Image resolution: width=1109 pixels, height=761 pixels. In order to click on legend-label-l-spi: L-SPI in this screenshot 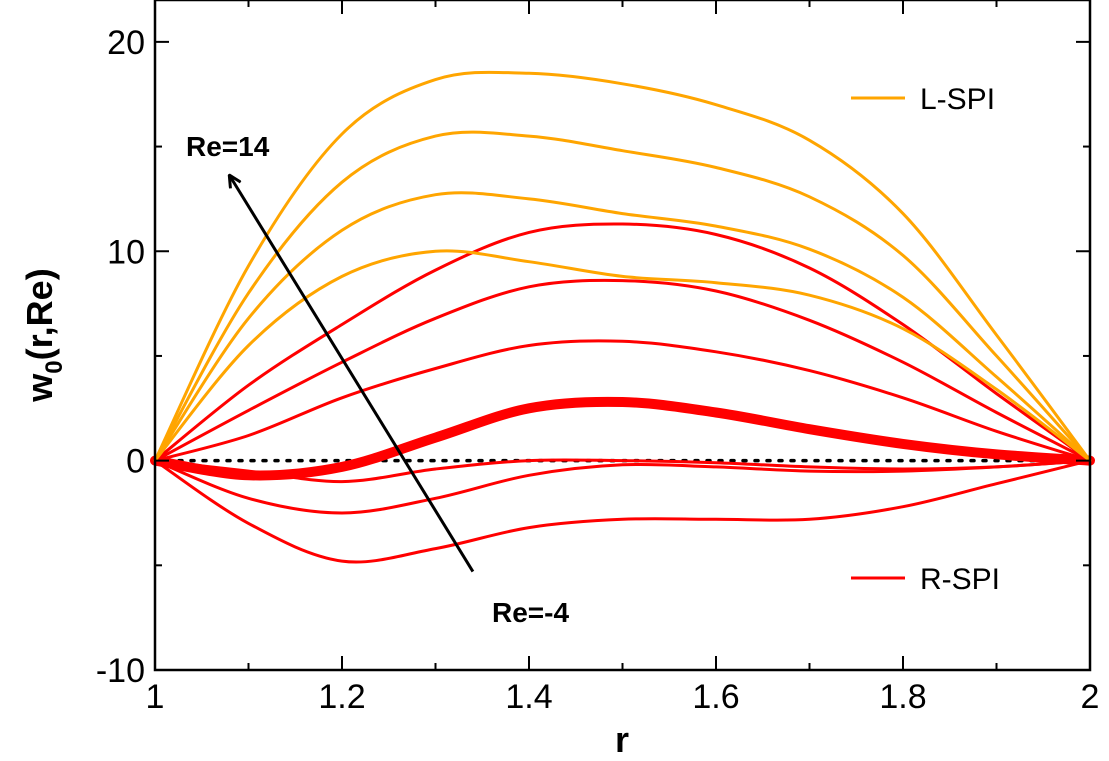, I will do `click(957, 99)`.